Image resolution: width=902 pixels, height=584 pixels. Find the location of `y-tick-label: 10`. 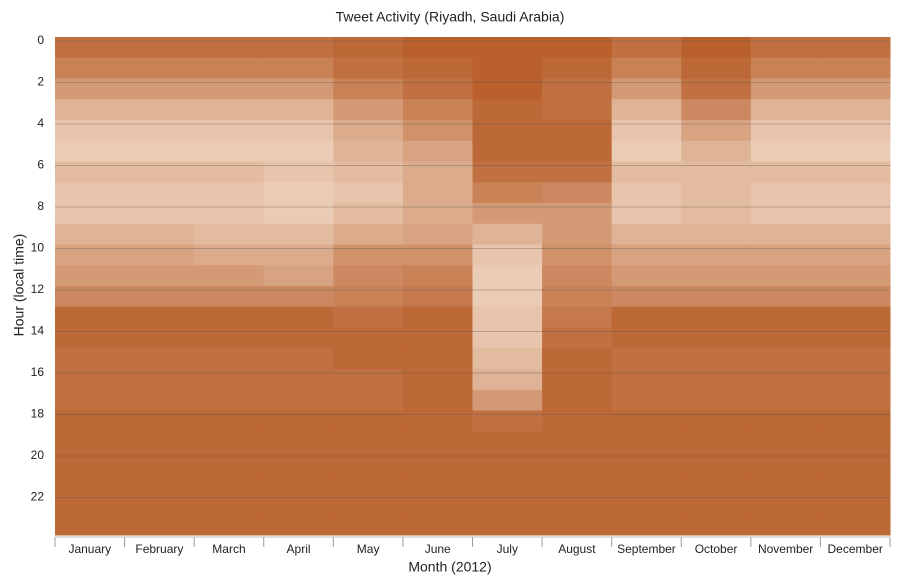

y-tick-label: 10 is located at coordinates (38, 248).